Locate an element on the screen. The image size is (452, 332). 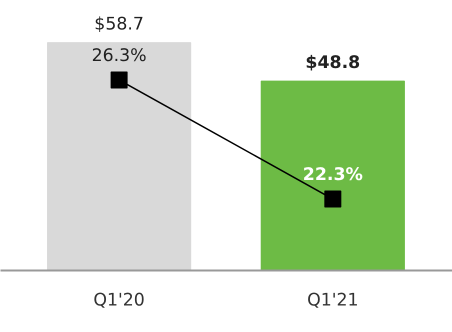
data-label: $58.7 is located at coordinates (119, 24).